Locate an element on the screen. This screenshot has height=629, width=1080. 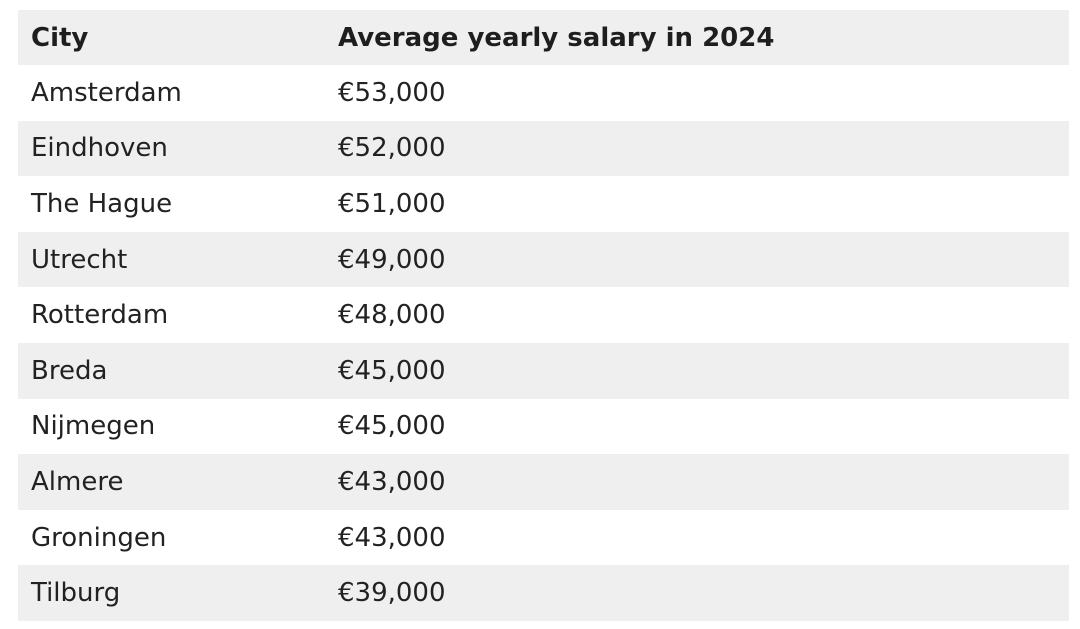
table-row: Tilburg €39,000 is located at coordinates (543, 593).